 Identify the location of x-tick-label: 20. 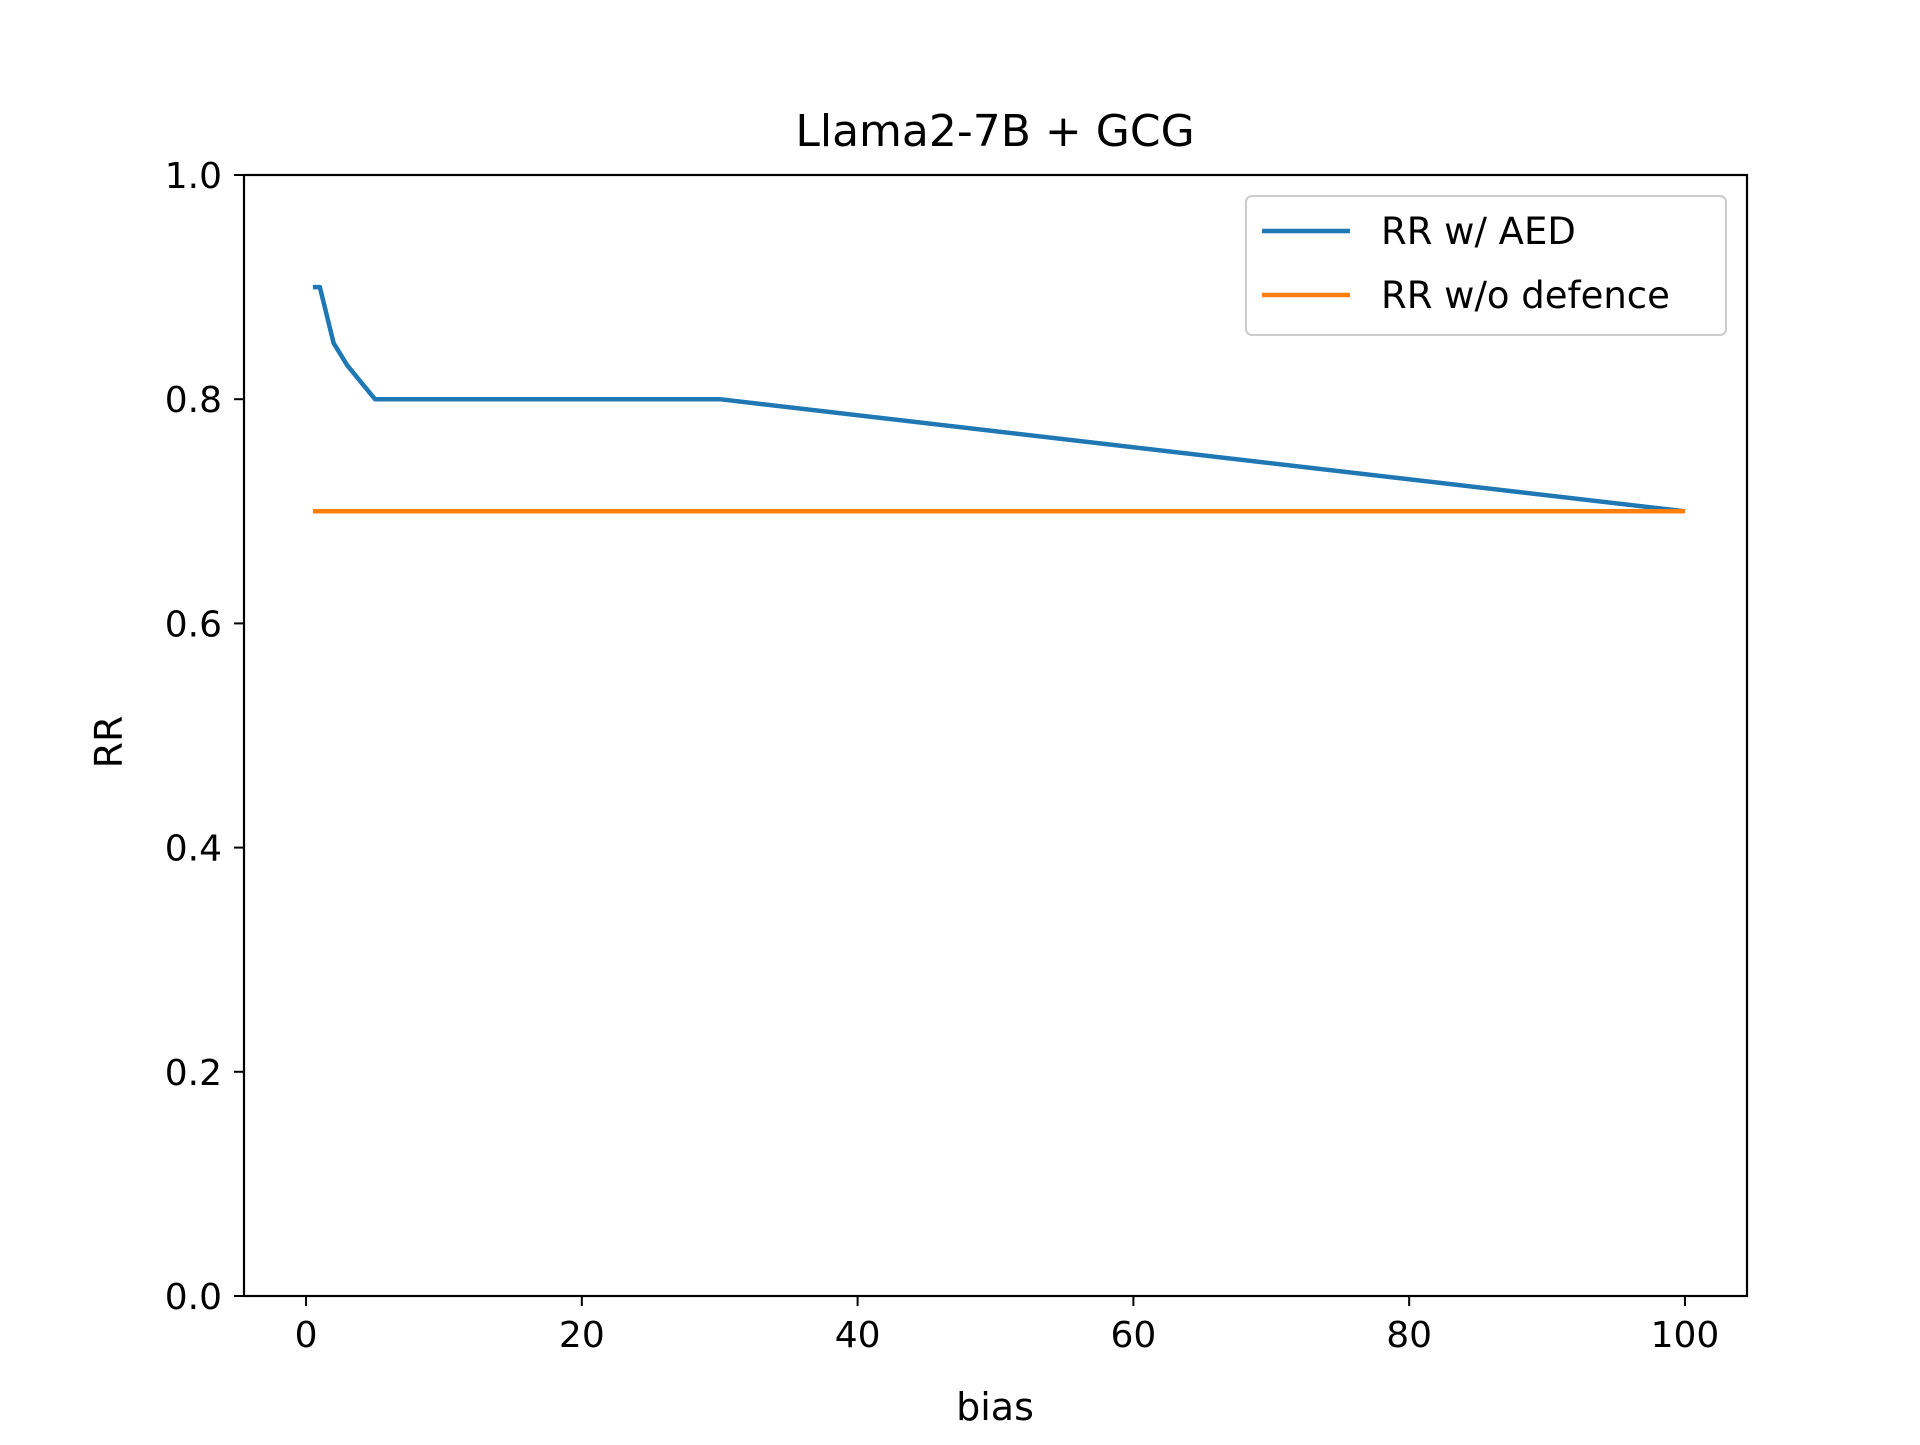
(582, 1335).